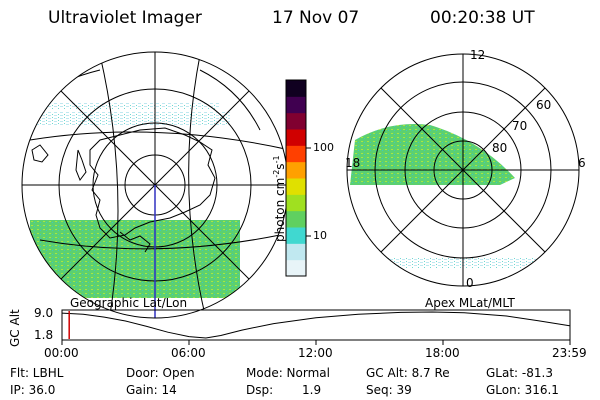 The width and height of the screenshot is (600, 400). I want to click on gc-alt-plot-frame, so click(316, 325).